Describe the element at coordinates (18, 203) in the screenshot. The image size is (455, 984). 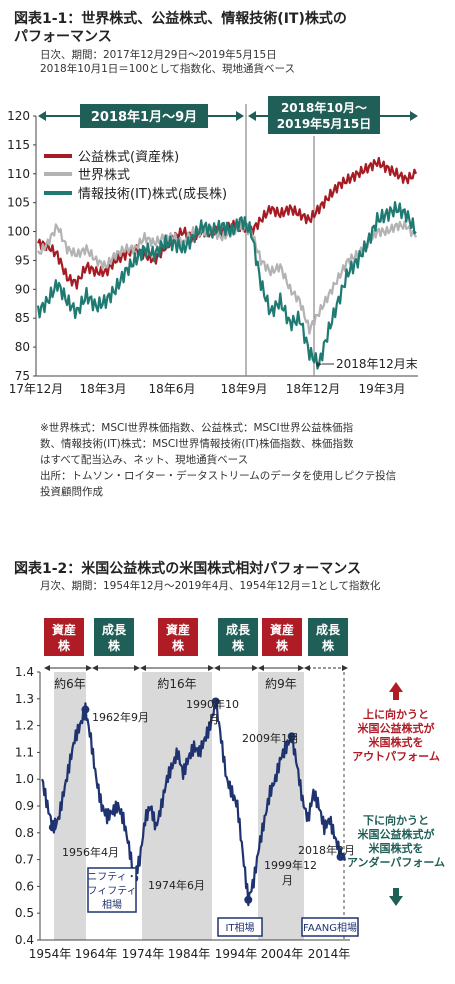
I see `y-tick-label: 105` at that location.